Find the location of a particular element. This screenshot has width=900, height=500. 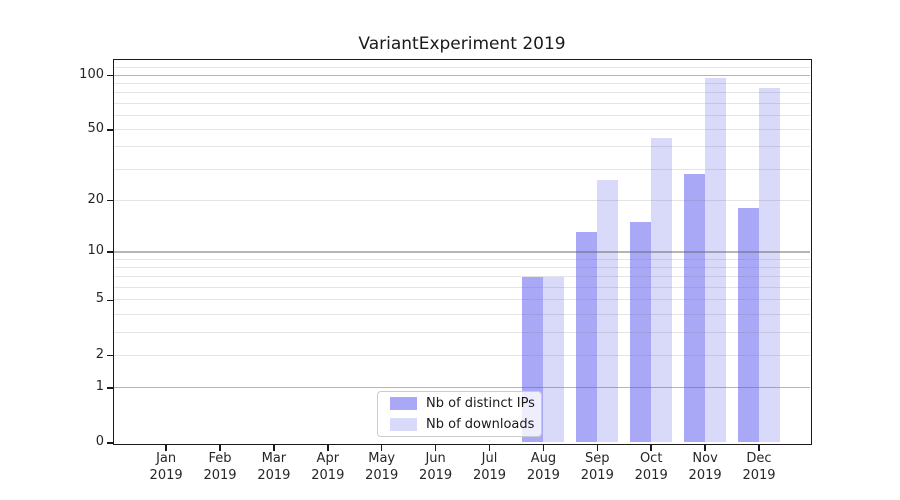

x-tick-label-feb: Feb 2019 is located at coordinates (220, 467).